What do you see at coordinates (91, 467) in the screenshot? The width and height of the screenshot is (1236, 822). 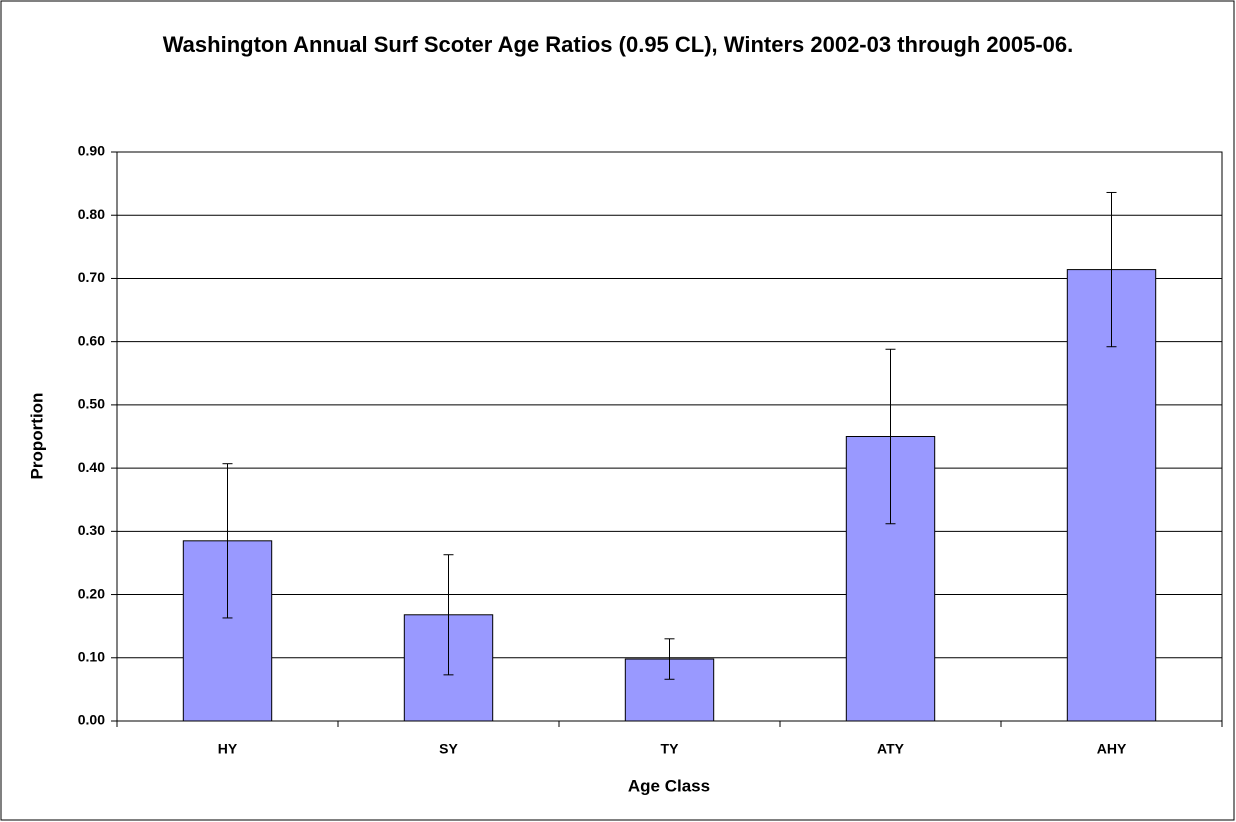 I see `y-tick-label: 0.40` at bounding box center [91, 467].